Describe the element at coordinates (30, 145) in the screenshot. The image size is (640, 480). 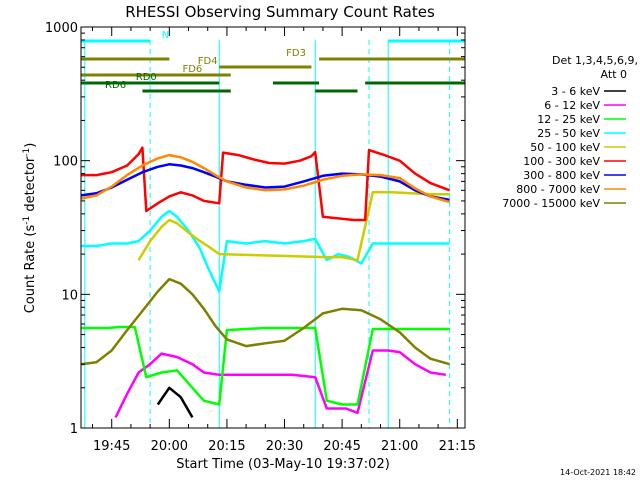
I see `y-axis-label-part: )` at that location.